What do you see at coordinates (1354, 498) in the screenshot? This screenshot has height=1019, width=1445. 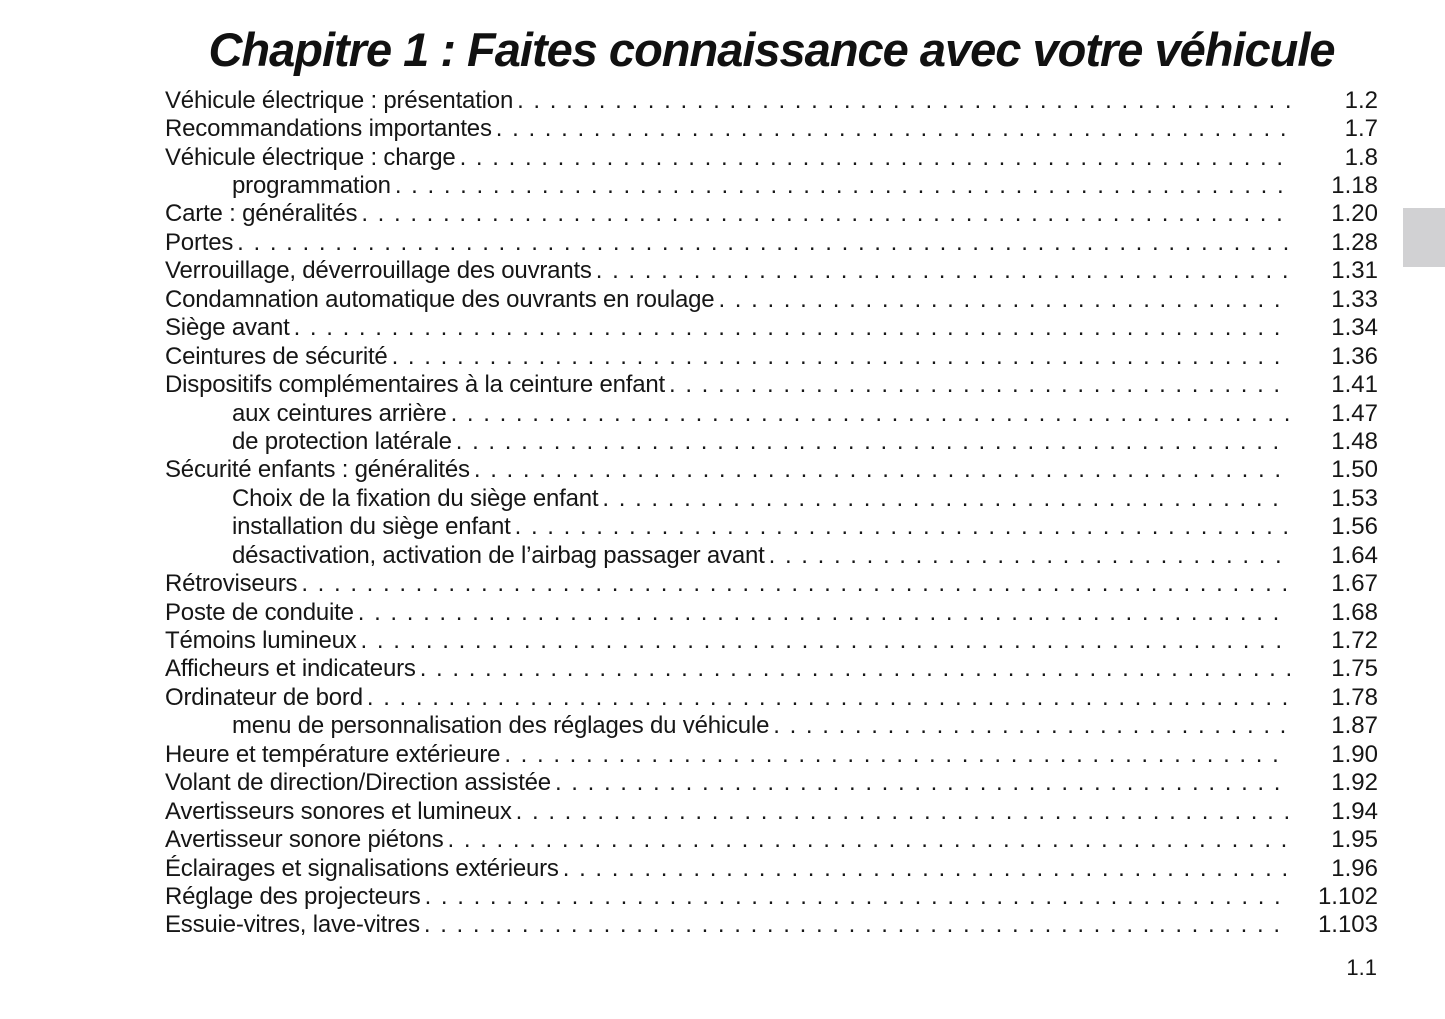 I see `toc-entry-page: 1.53` at bounding box center [1354, 498].